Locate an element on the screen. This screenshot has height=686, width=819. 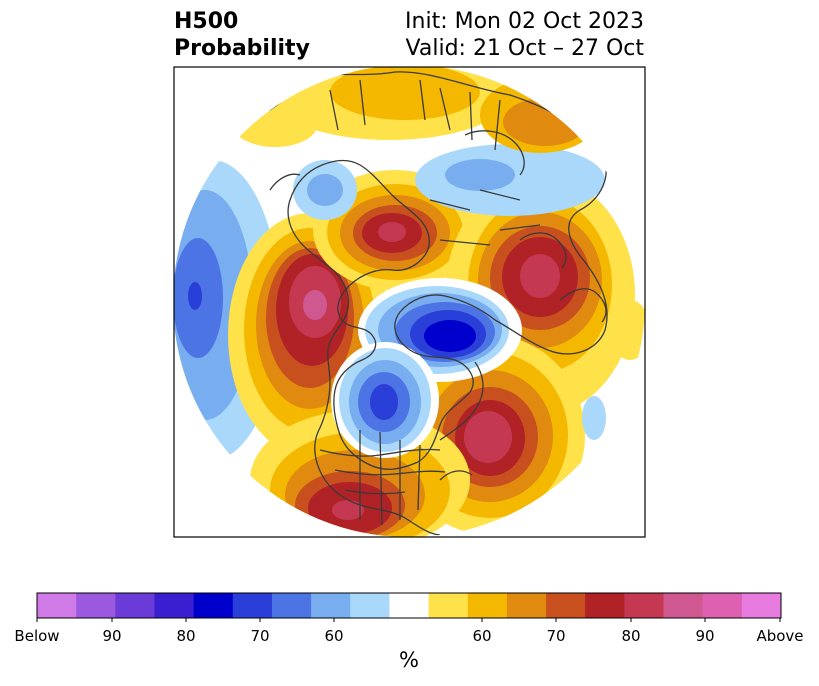
colorbar-tick-labels: Below 90 80 70 60 60 70 80 90 Above is located at coordinates (409, 637).